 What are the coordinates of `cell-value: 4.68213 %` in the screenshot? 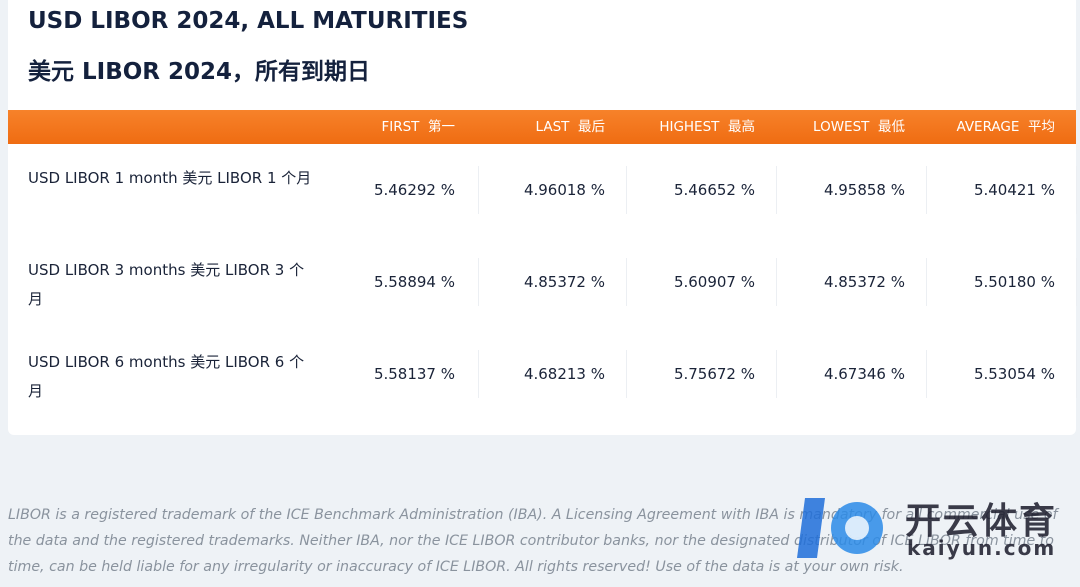 It's located at (564, 374).